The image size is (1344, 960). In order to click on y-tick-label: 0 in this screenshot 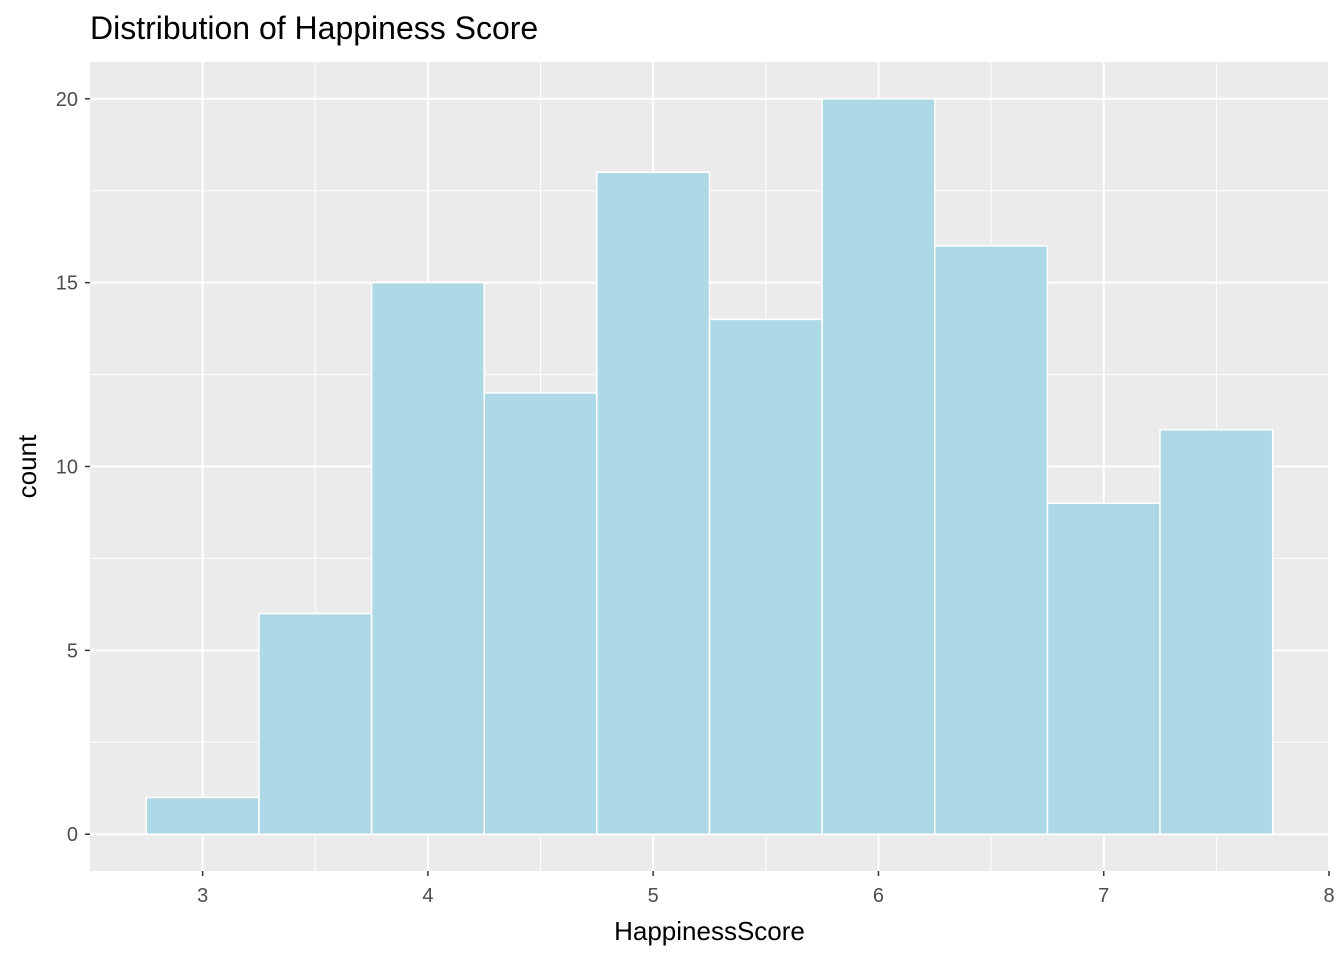, I will do `click(72, 835)`.